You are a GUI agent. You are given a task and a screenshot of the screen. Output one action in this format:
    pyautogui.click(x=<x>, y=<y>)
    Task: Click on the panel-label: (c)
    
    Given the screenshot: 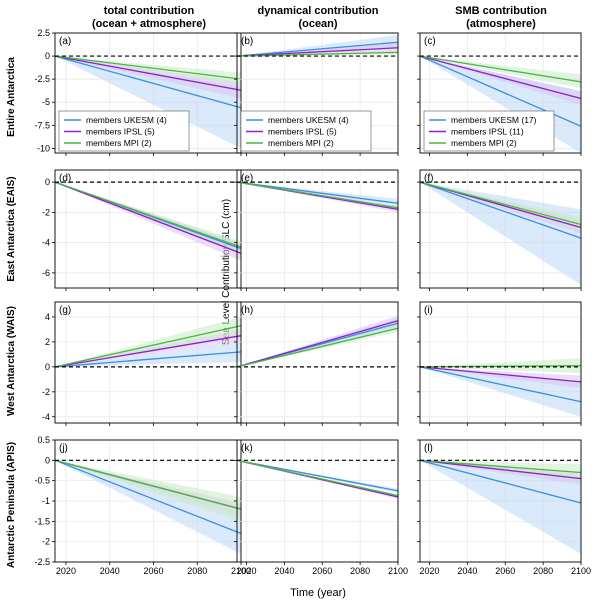 What is the action you would take?
    pyautogui.click(x=430, y=41)
    